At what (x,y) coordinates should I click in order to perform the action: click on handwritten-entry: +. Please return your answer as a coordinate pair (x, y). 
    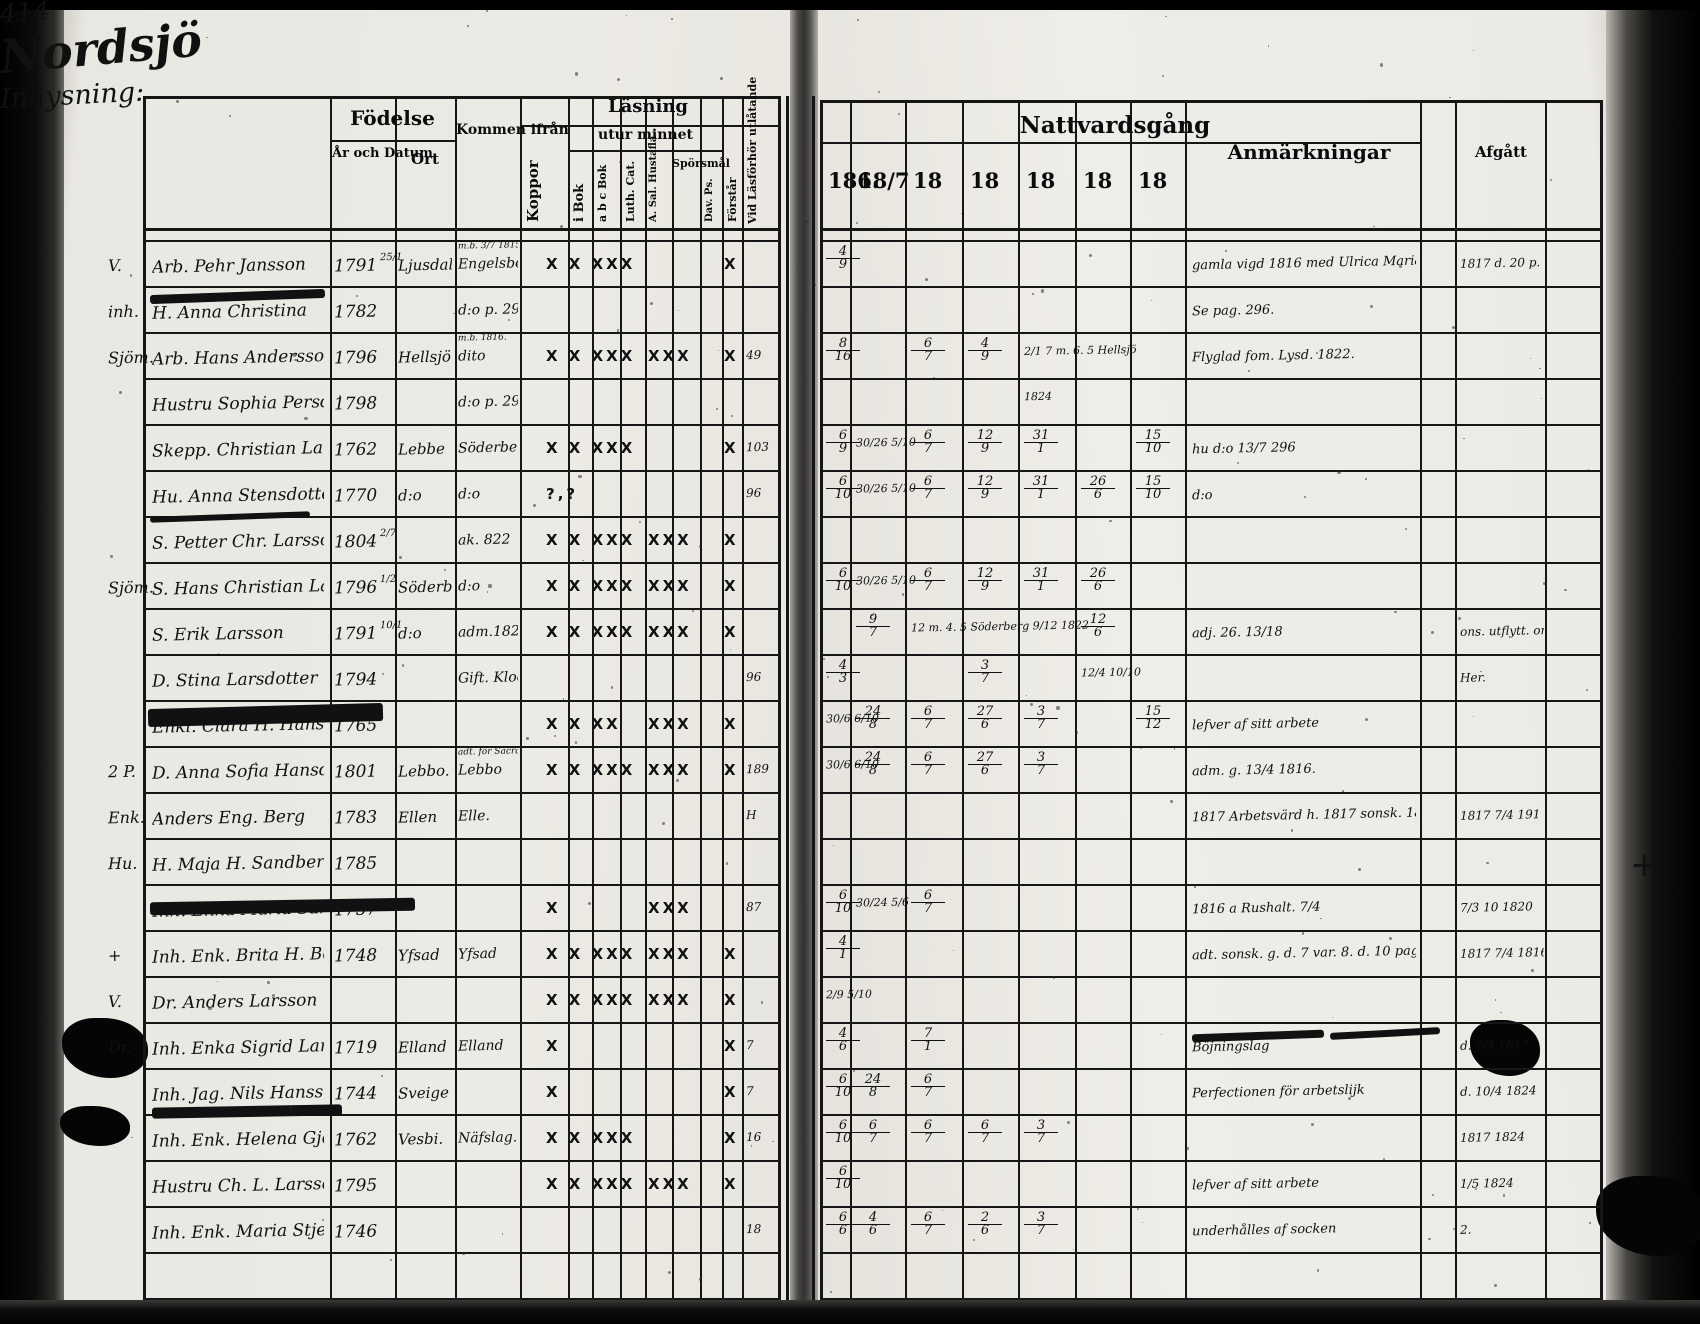
    Looking at the image, I should click on (114, 955).